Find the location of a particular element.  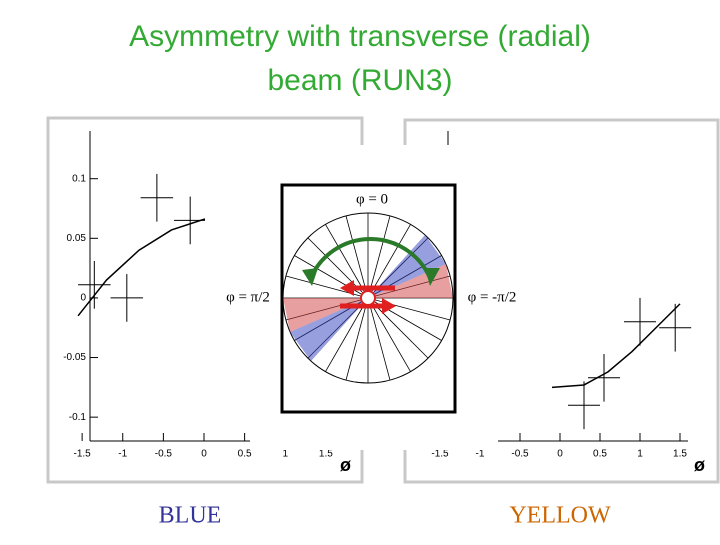

title-line: beam (RUN3) is located at coordinates (359, 80).